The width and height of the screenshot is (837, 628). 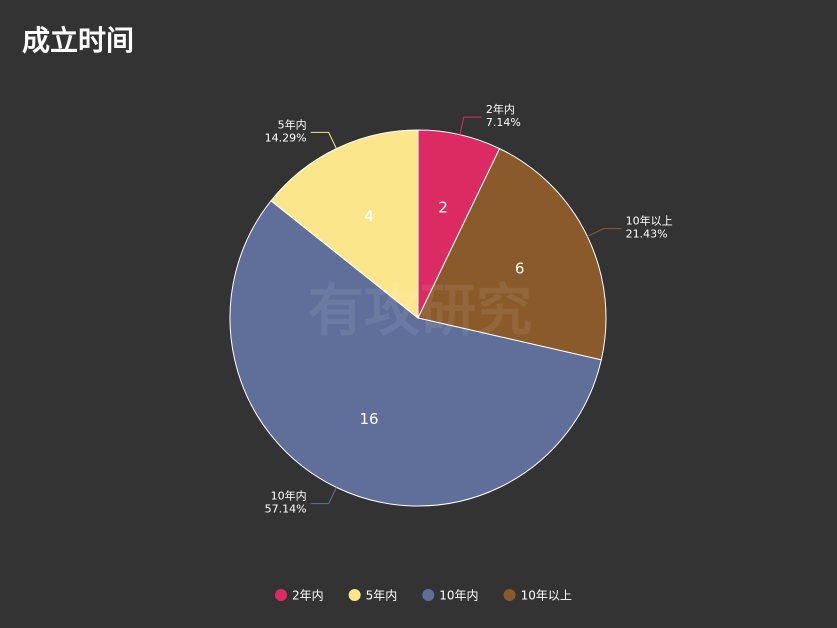 I want to click on slice-name-label: 10年内, so click(x=289, y=496).